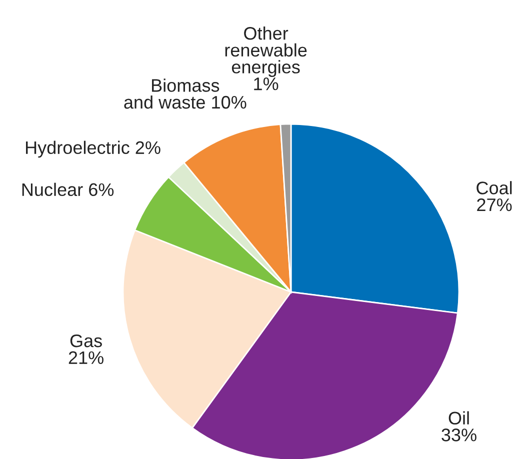  What do you see at coordinates (86, 341) in the screenshot?
I see `slice-label: Gas` at bounding box center [86, 341].